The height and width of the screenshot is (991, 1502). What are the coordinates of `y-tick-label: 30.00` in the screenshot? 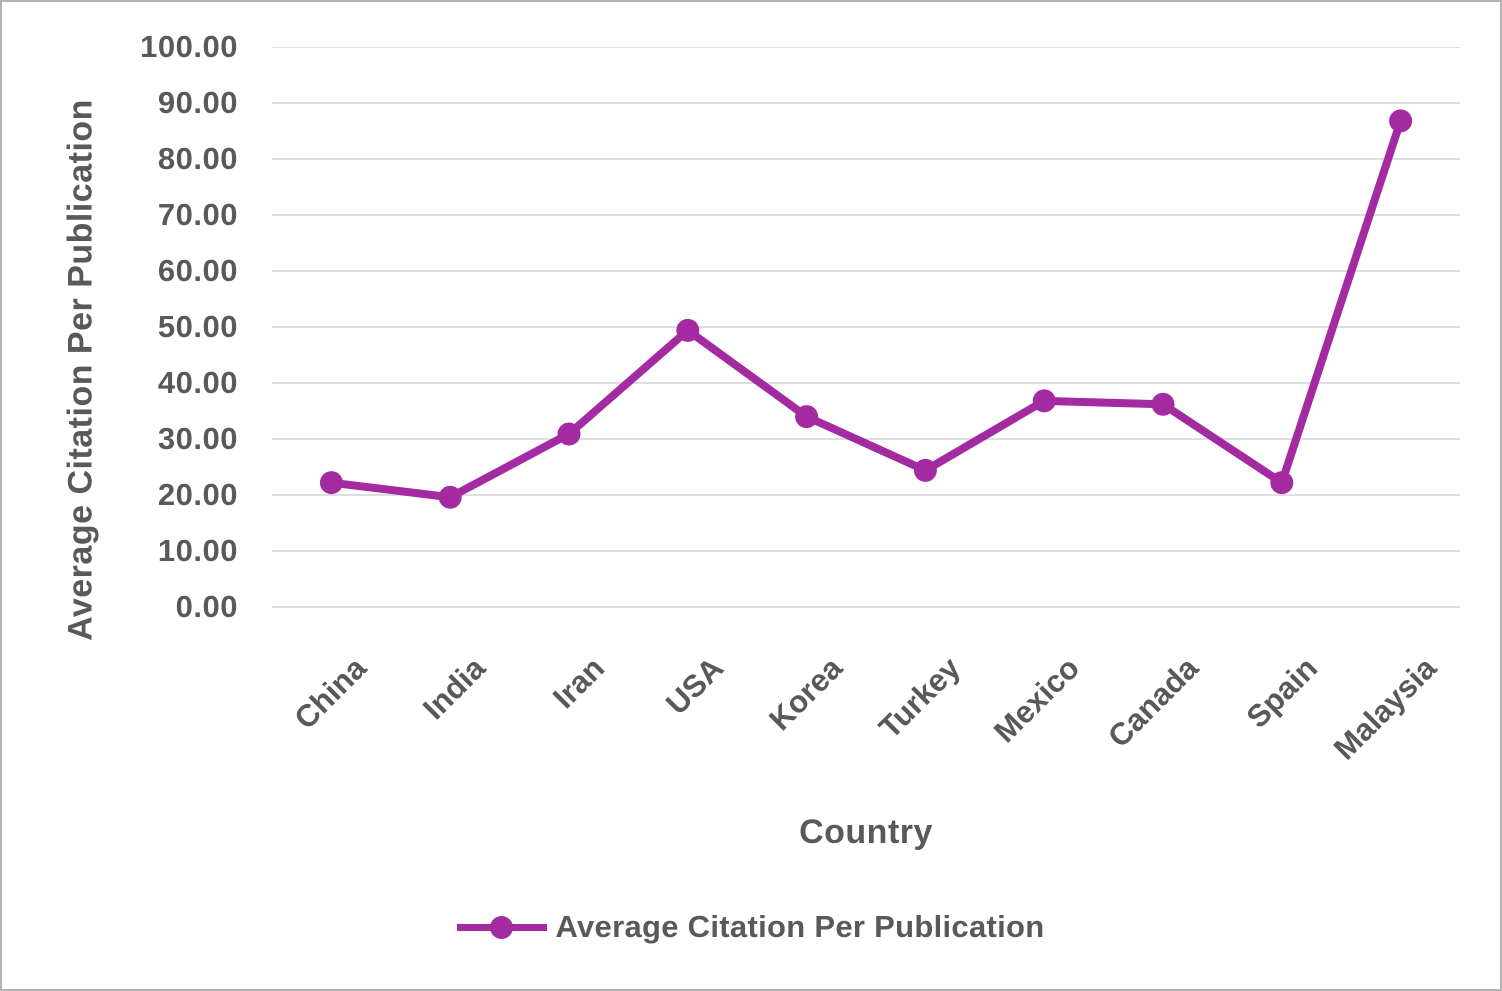 It's located at (197, 438).